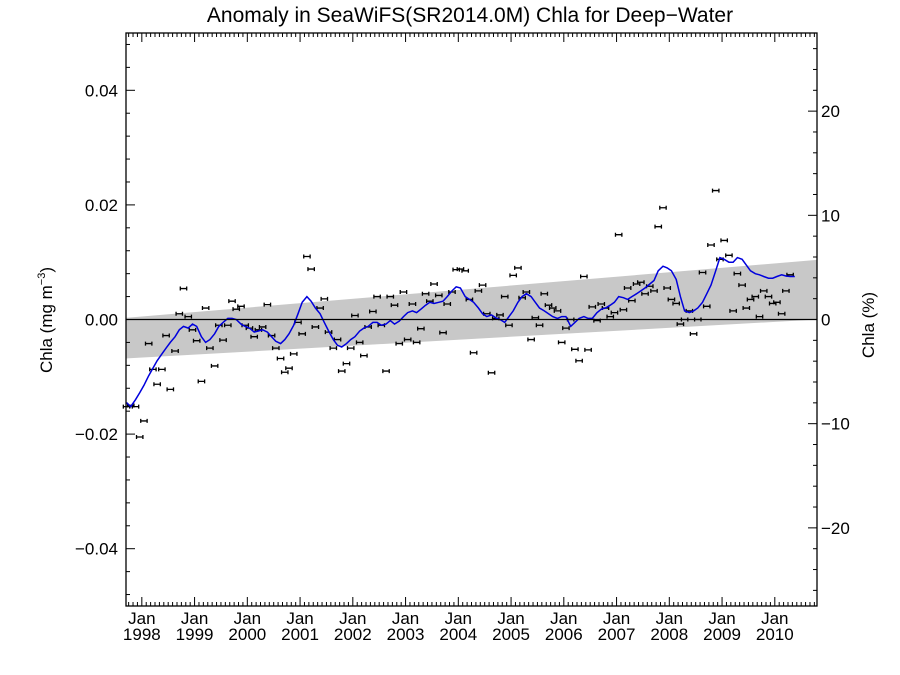 This screenshot has height=675, width=900. I want to click on y-axis-label-left-close: ), so click(46, 270).